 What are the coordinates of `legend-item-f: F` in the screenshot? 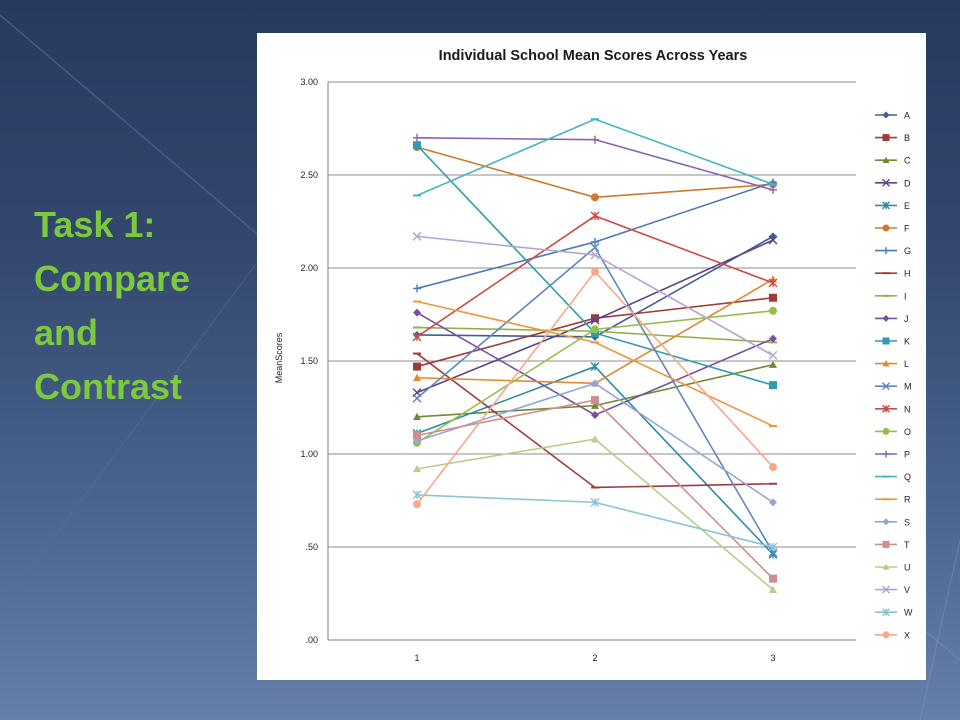 It's located at (892, 229).